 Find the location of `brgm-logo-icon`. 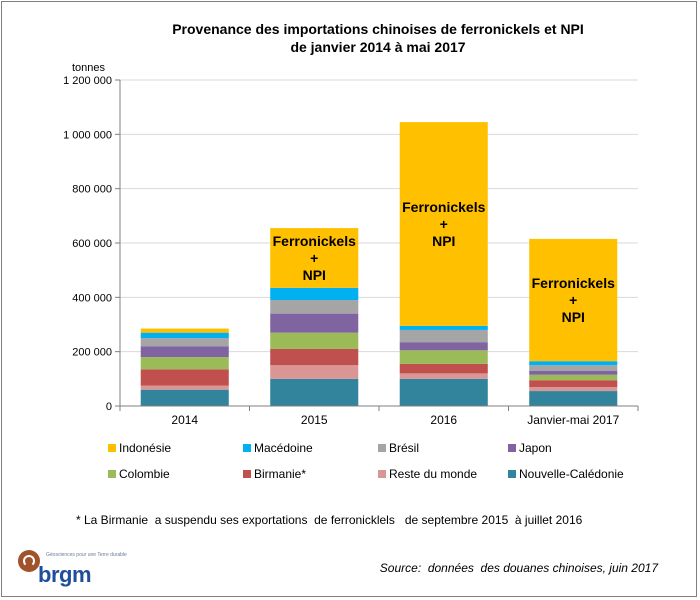

brgm-logo-icon is located at coordinates (29, 561).